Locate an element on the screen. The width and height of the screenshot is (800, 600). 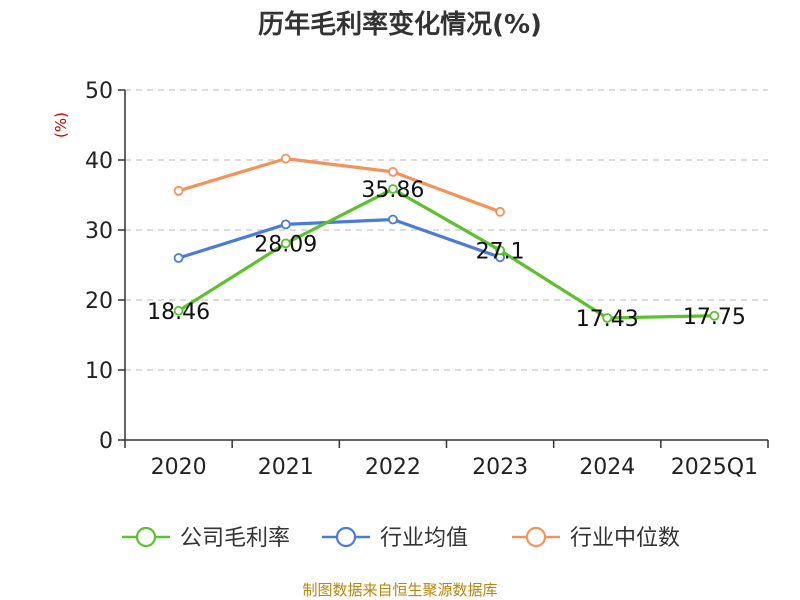
y-axis-label: (%) is located at coordinates (61, 125).